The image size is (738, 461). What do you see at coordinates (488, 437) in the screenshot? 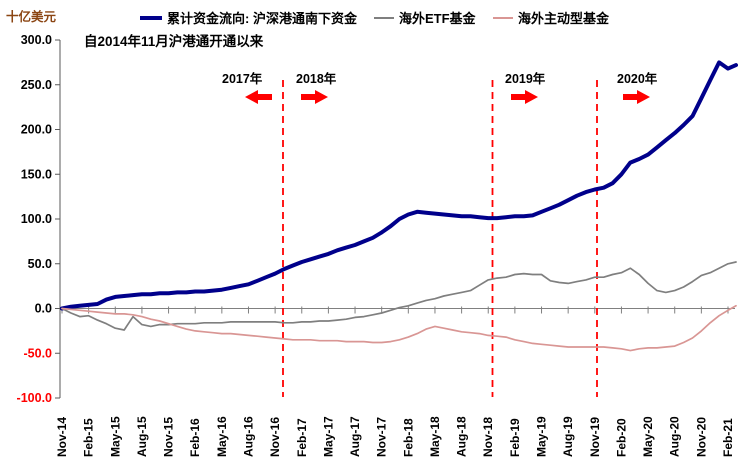
I see `x-tick-label: Nov-18` at bounding box center [488, 437].